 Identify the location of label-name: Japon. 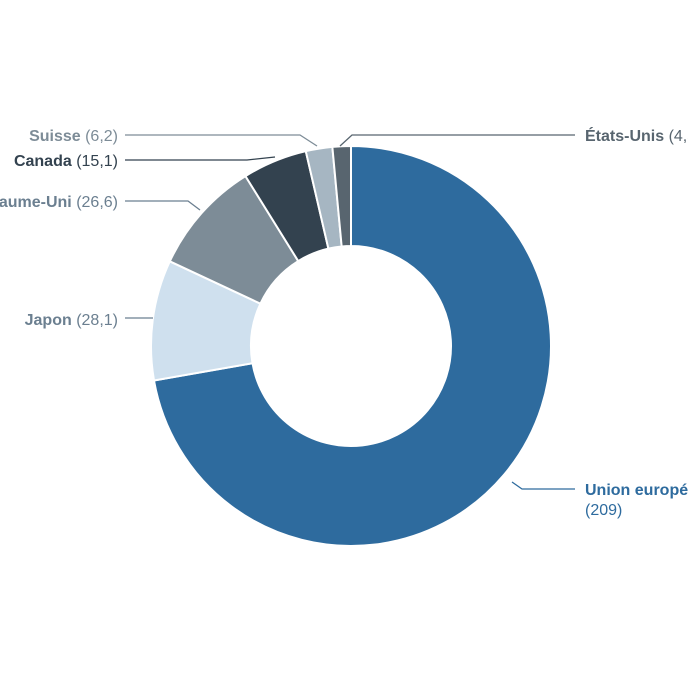
(48, 320).